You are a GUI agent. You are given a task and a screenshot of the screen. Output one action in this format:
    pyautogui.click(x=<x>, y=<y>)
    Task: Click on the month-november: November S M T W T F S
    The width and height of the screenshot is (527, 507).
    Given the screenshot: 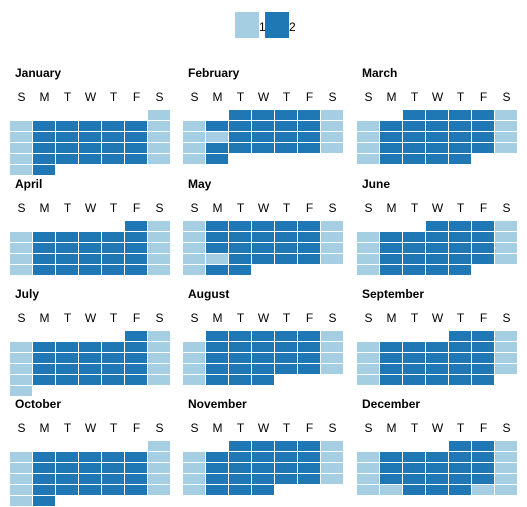 What is the action you would take?
    pyautogui.click(x=265, y=451)
    